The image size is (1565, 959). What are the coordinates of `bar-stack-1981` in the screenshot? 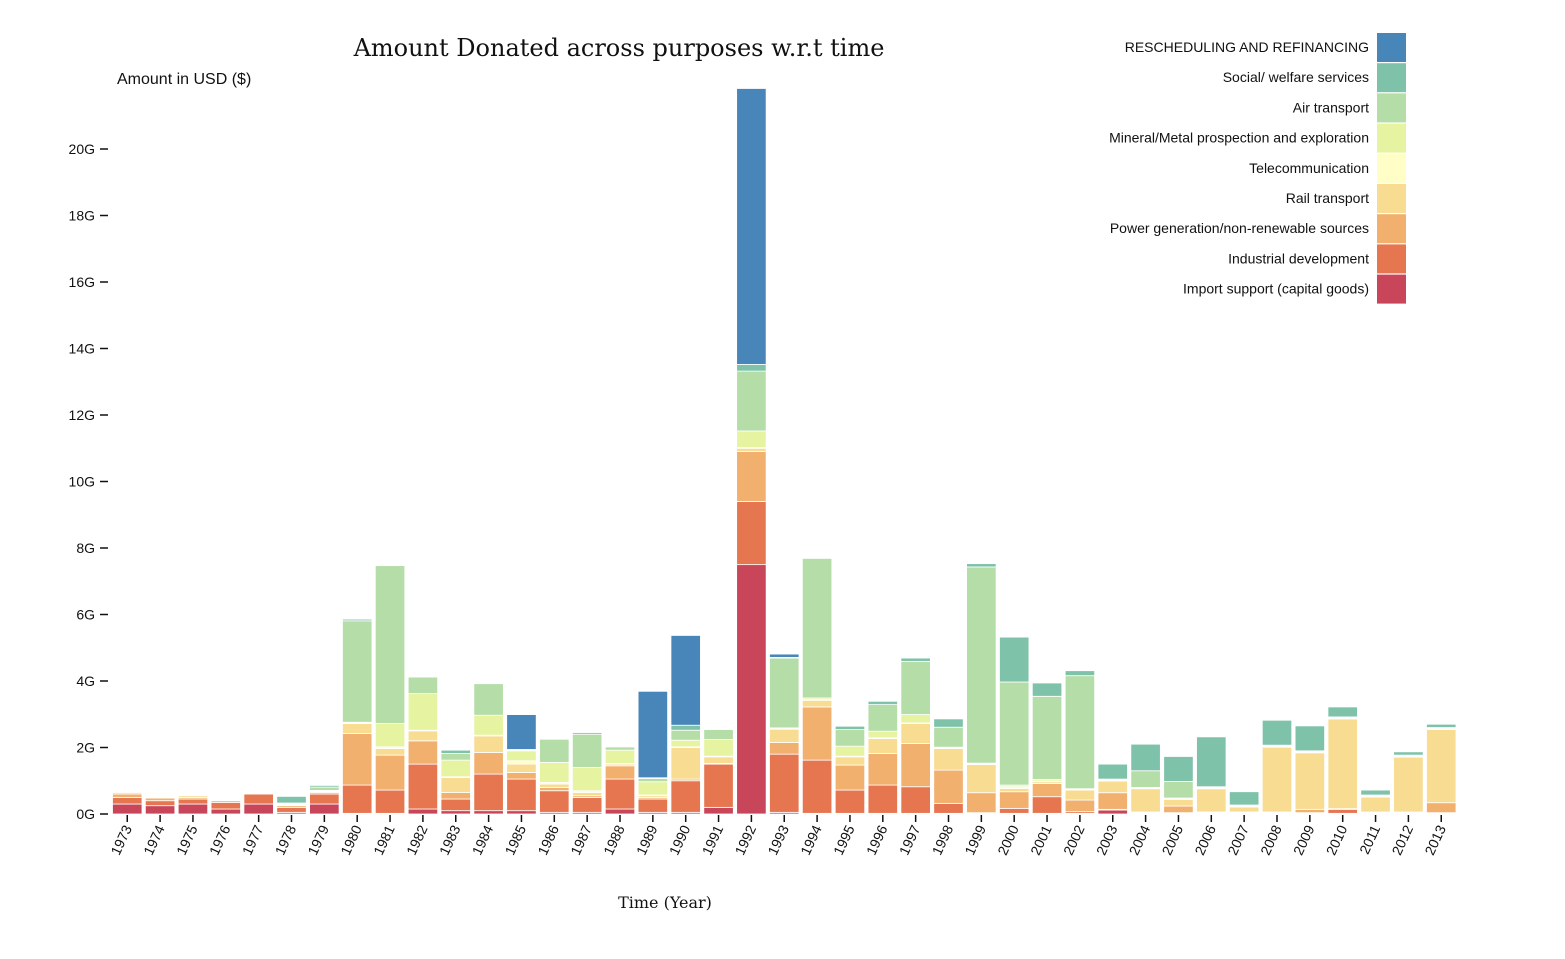 It's located at (390, 689).